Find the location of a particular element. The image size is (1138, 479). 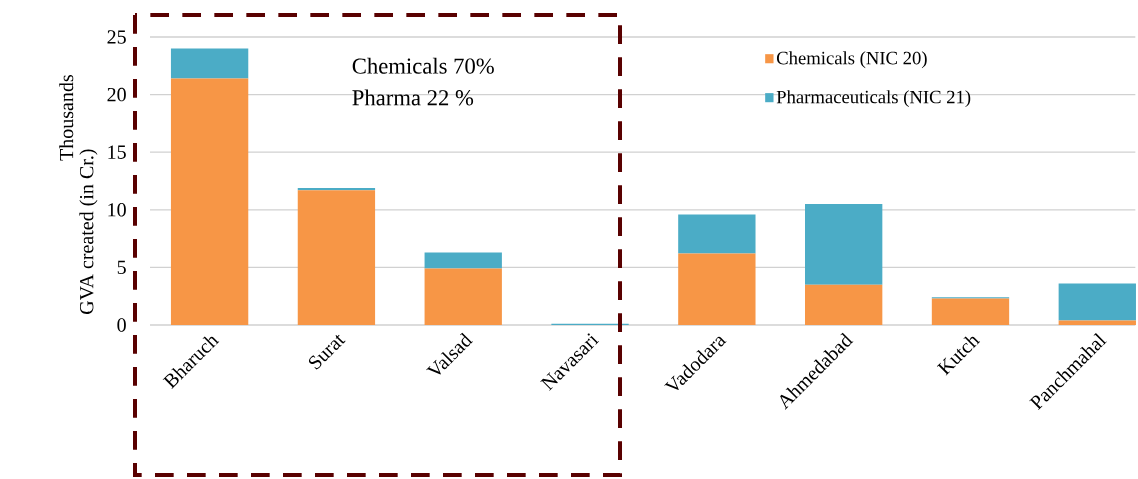

annotation: Pharma 22 % is located at coordinates (413, 97).